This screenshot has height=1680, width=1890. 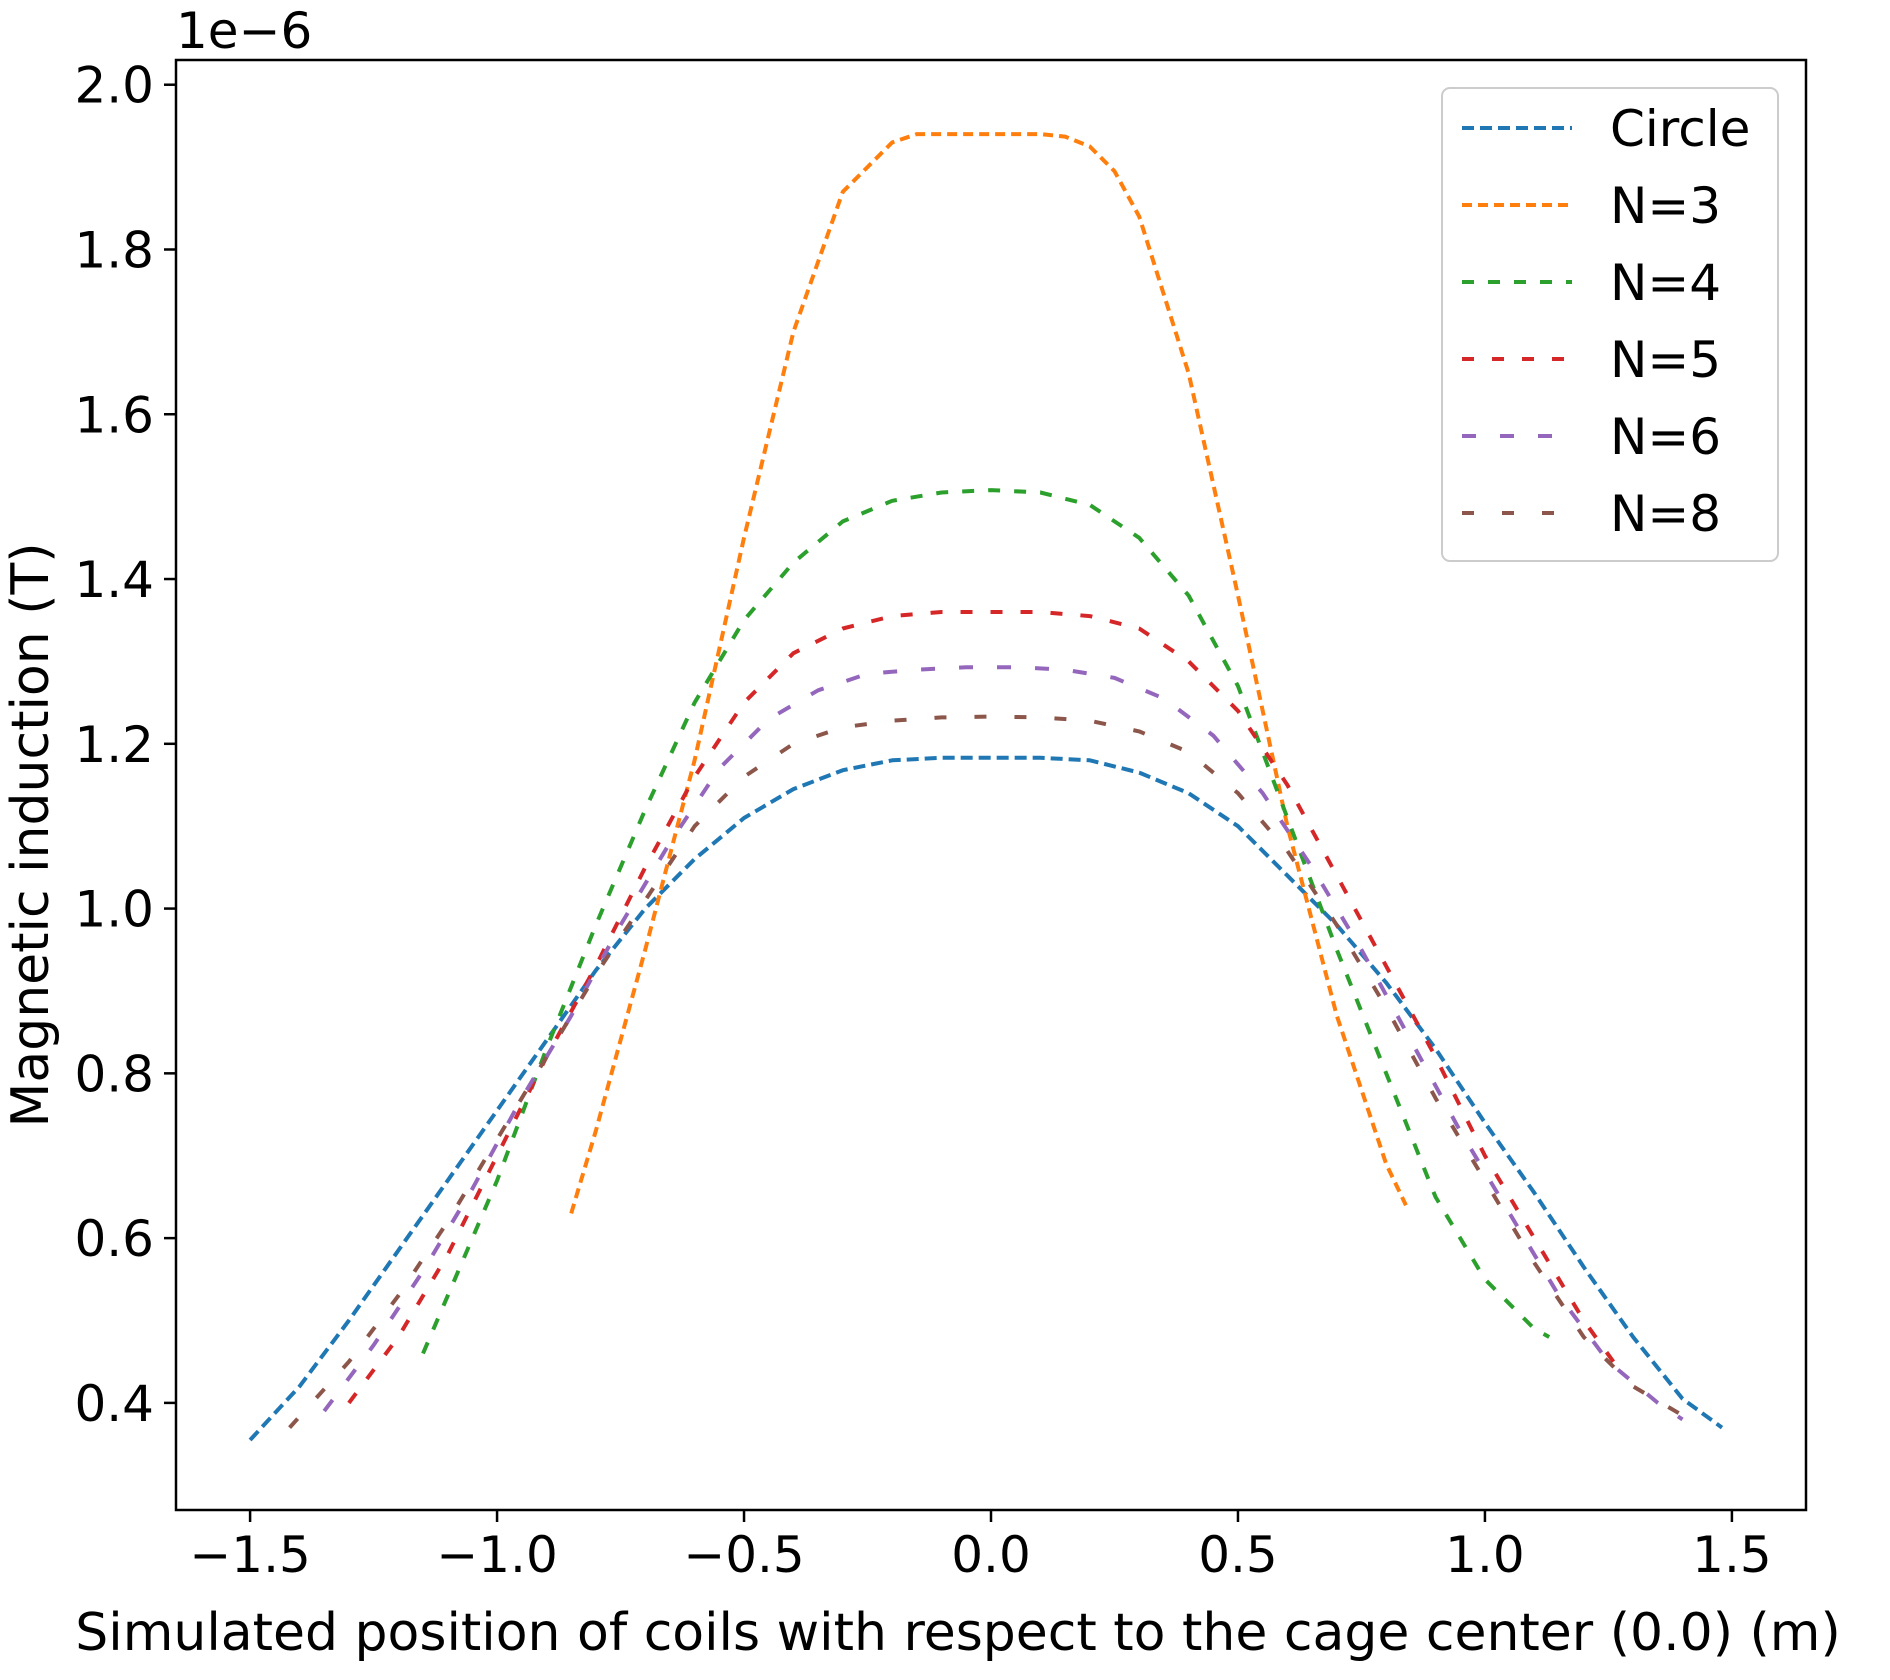 I want to click on y-tick-label: 1.2, so click(x=114, y=745).